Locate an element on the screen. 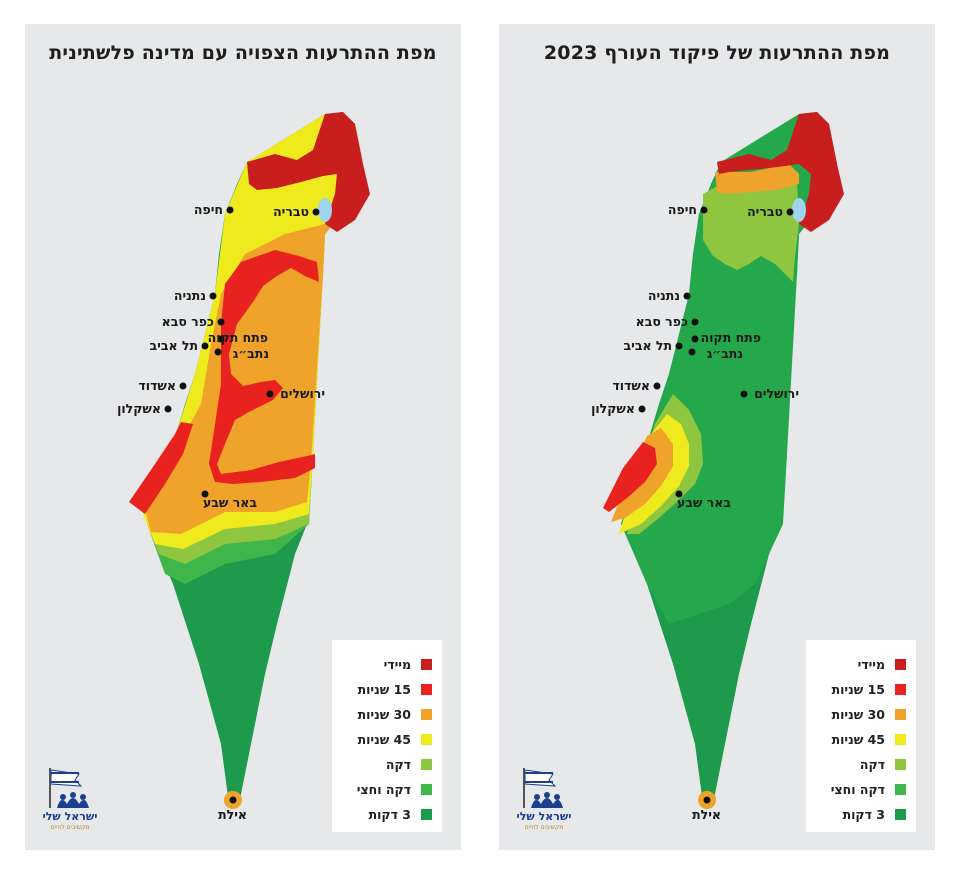 The image size is (960, 873). right-city-eilat: אילת is located at coordinates (706, 809).